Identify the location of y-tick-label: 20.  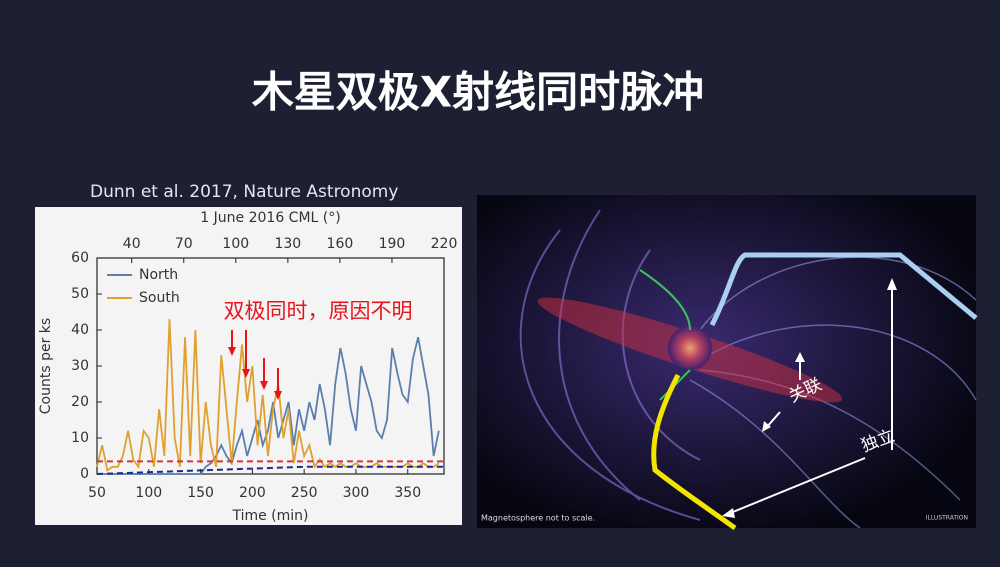
(80, 402).